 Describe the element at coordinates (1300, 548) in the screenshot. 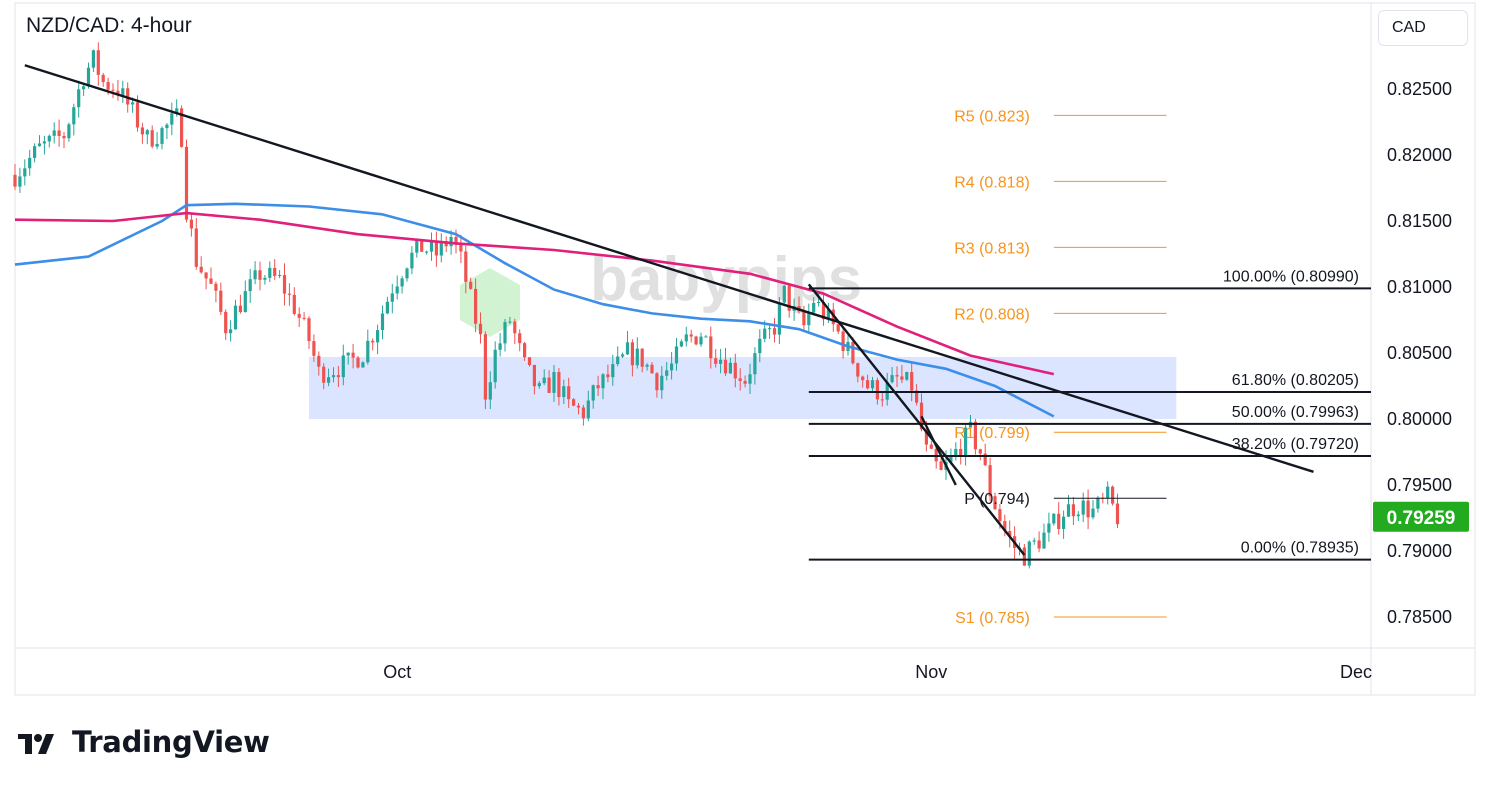

I see `fib-level-label: 0.00% (0.78935)` at that location.